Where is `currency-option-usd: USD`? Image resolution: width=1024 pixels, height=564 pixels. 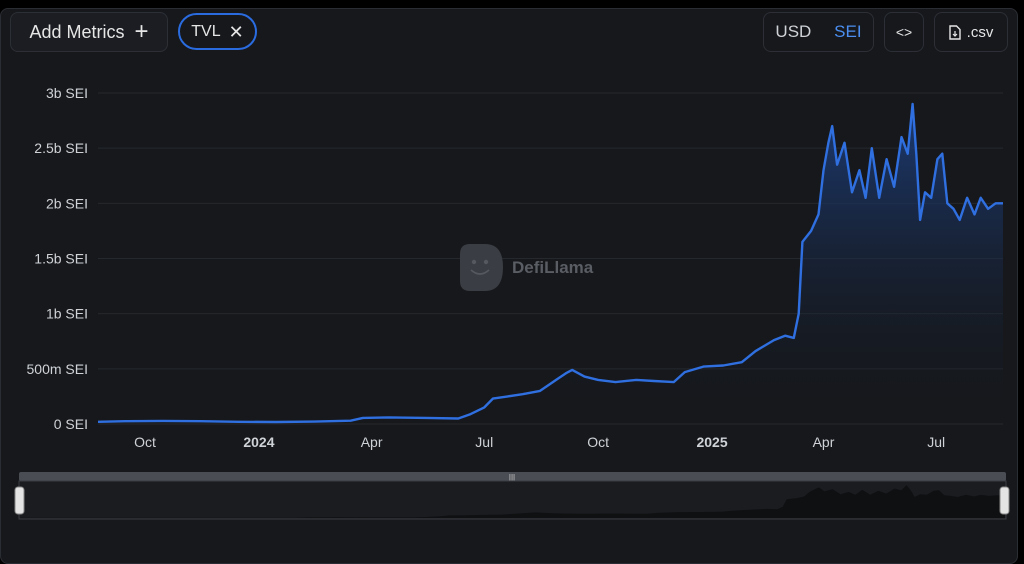
currency-option-usd: USD is located at coordinates (793, 31).